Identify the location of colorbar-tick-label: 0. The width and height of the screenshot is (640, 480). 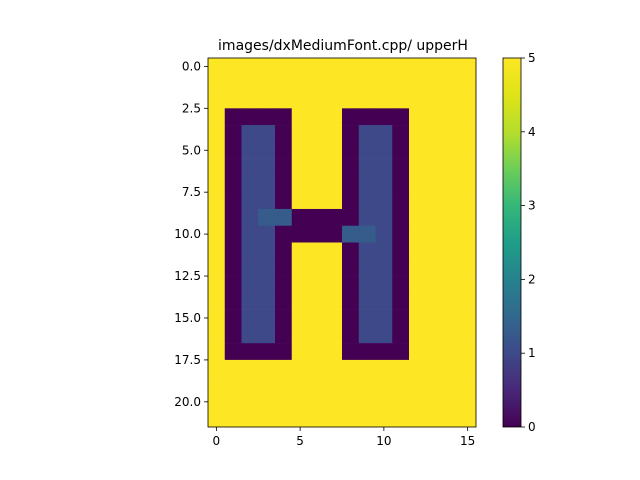
(532, 427).